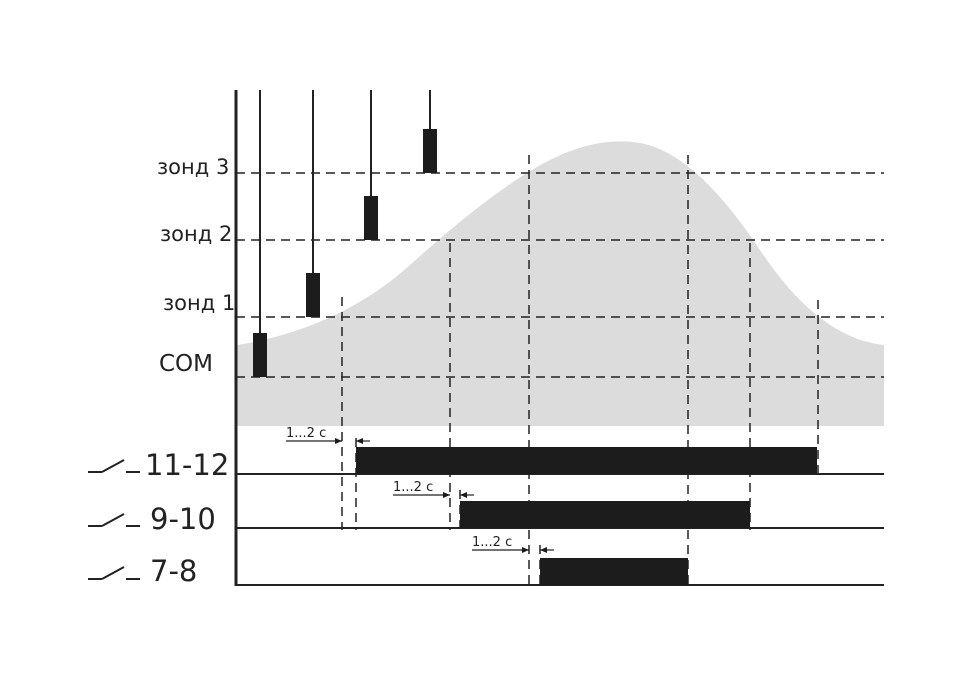 This screenshot has height=674, width=970. Describe the element at coordinates (183, 519) in the screenshot. I see `relay-2-label: 9-10` at that location.